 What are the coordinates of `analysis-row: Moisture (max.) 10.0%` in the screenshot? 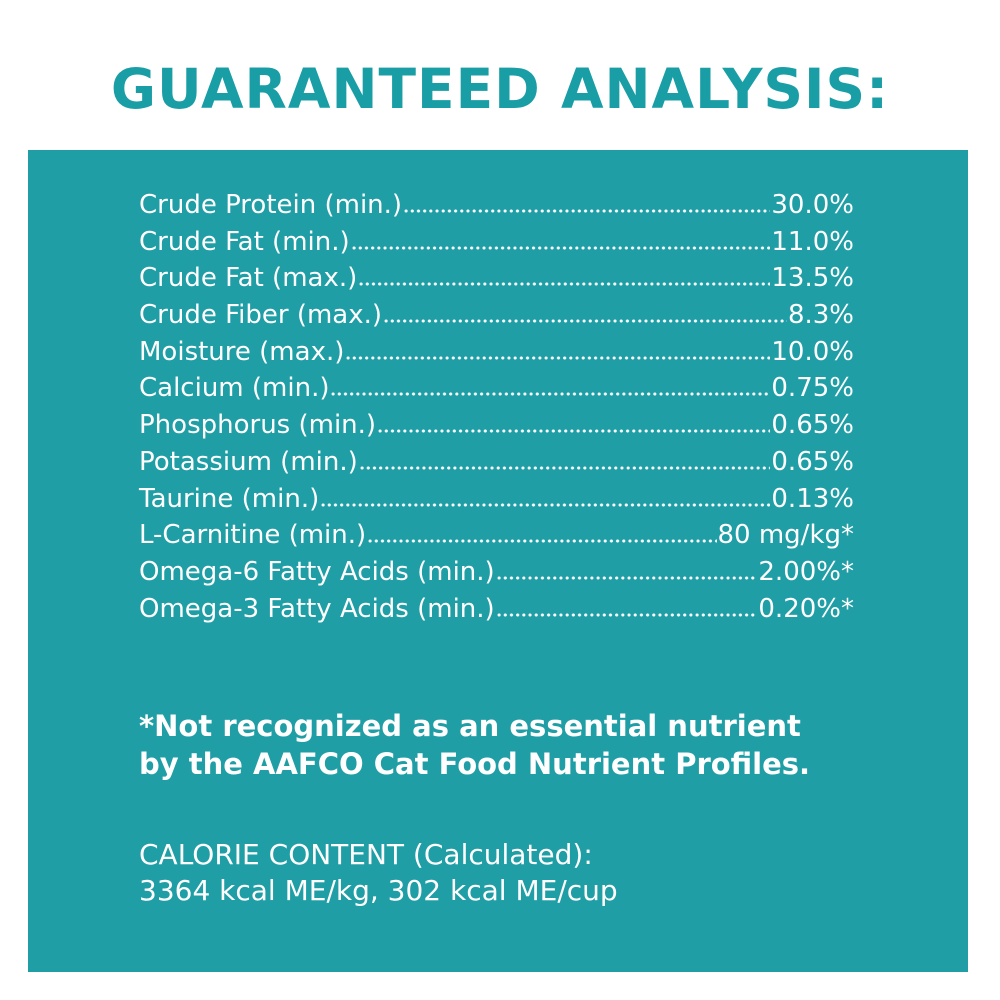 It's located at (496, 355).